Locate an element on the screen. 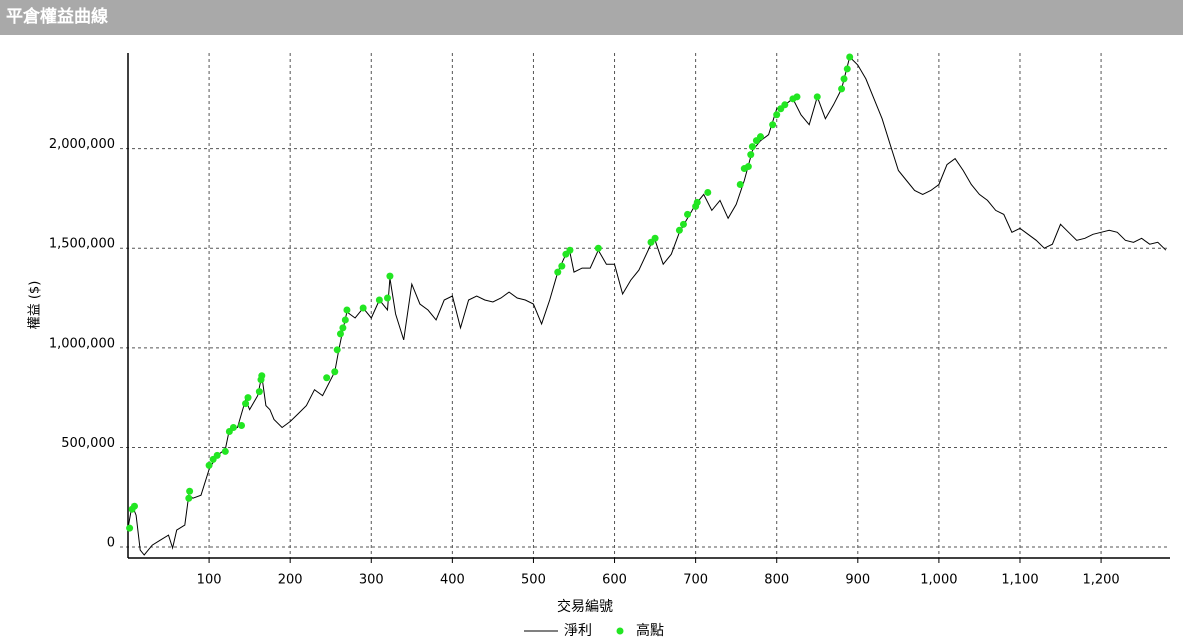 The width and height of the screenshot is (1183, 644). x-axis-label: 交易編號 is located at coordinates (585, 606).